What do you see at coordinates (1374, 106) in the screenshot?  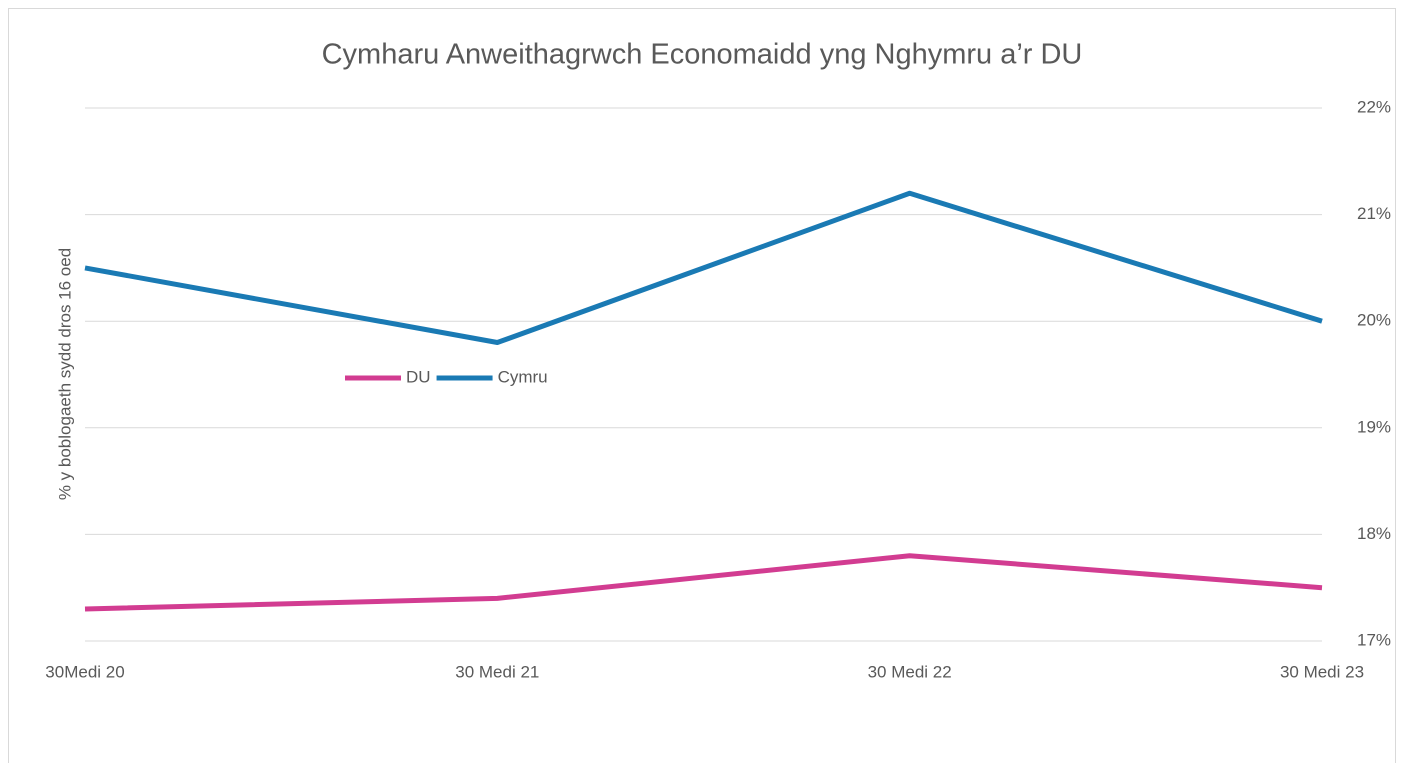 I see `y-tick-label: 22%` at bounding box center [1374, 106].